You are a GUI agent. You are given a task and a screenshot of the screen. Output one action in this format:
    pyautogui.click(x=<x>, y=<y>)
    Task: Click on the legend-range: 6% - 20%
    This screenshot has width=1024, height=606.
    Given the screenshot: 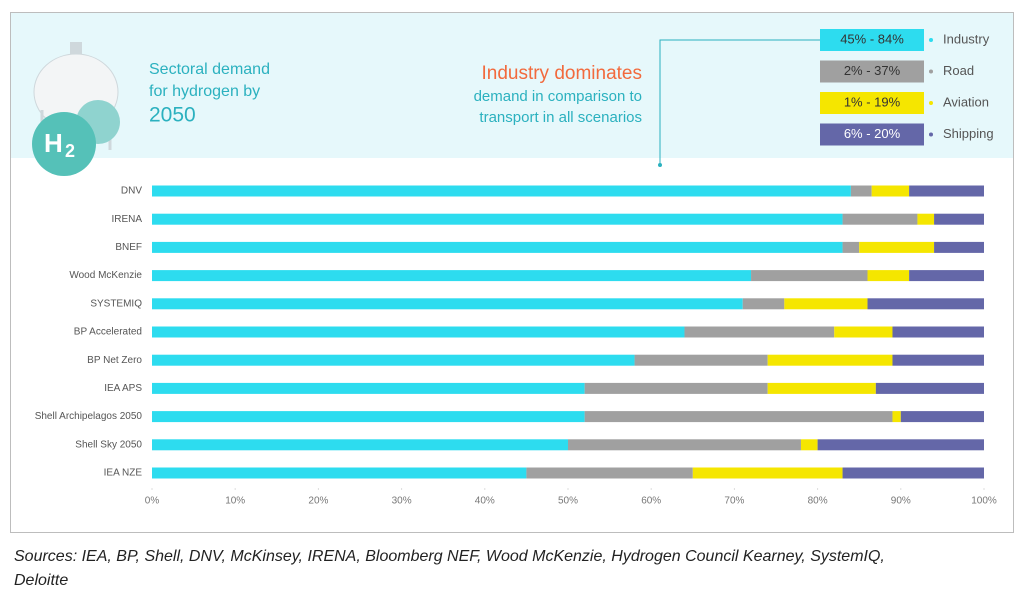 What is the action you would take?
    pyautogui.click(x=872, y=133)
    